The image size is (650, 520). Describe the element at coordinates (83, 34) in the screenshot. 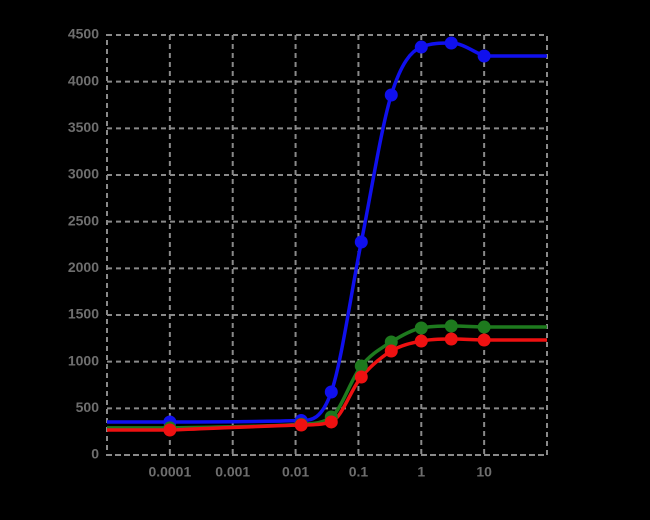

I see `y-tick-label: 4500` at that location.